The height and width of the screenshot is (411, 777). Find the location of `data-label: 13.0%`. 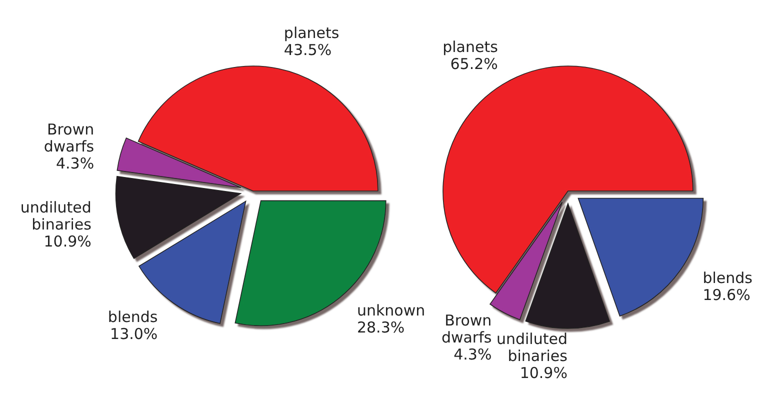

data-label: 13.0% is located at coordinates (134, 334).